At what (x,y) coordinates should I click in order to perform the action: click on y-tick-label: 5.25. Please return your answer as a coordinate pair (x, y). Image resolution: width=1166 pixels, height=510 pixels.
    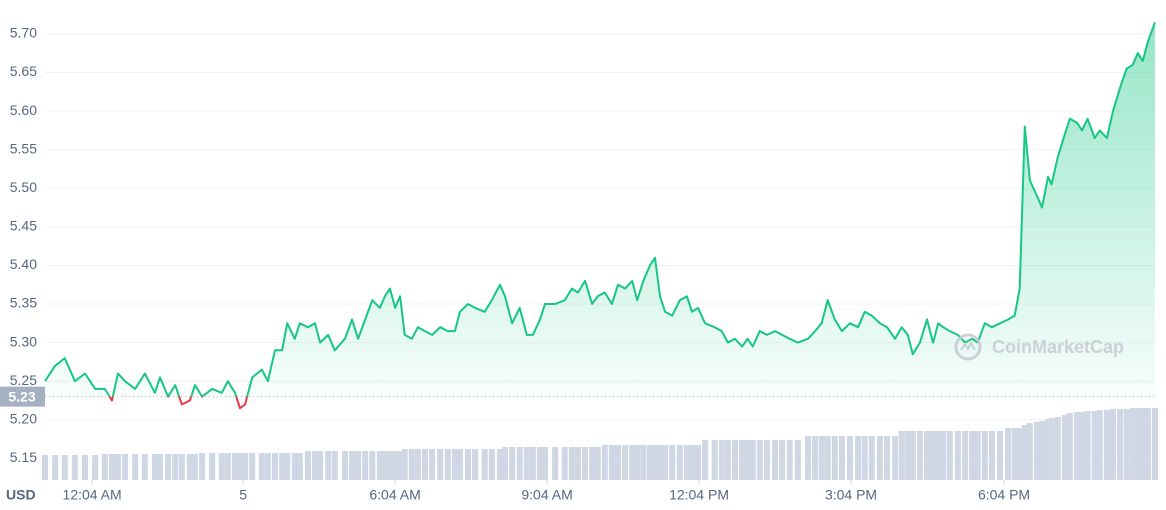
    Looking at the image, I should click on (23, 380).